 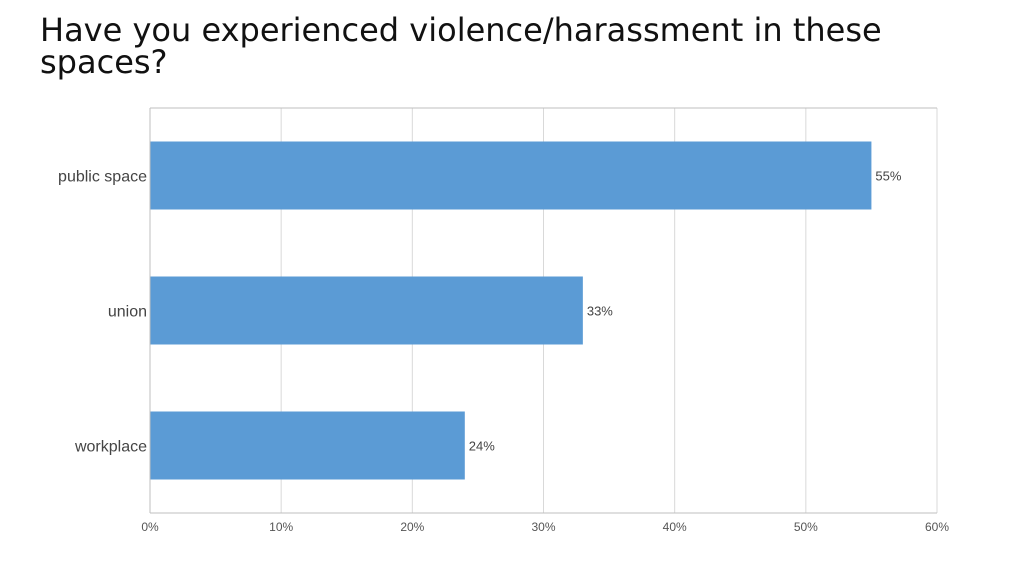 What do you see at coordinates (102, 312) in the screenshot?
I see `category-labels: public space union workplace` at bounding box center [102, 312].